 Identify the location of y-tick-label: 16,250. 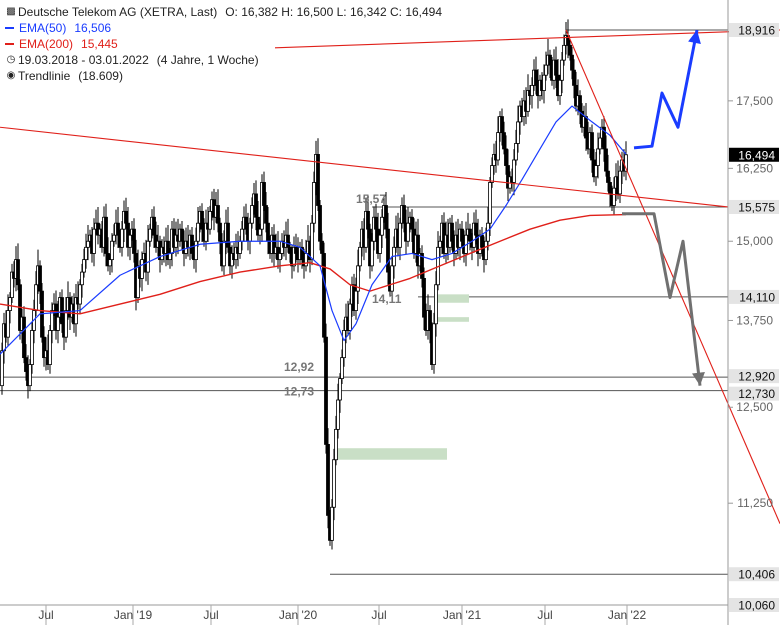
(754, 168).